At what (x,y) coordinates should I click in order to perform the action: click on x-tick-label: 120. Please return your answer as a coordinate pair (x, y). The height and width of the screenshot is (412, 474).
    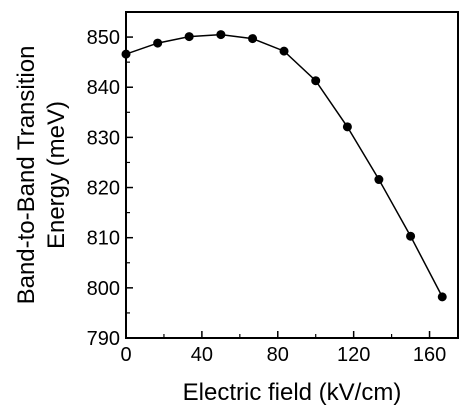
    Looking at the image, I should click on (353, 355).